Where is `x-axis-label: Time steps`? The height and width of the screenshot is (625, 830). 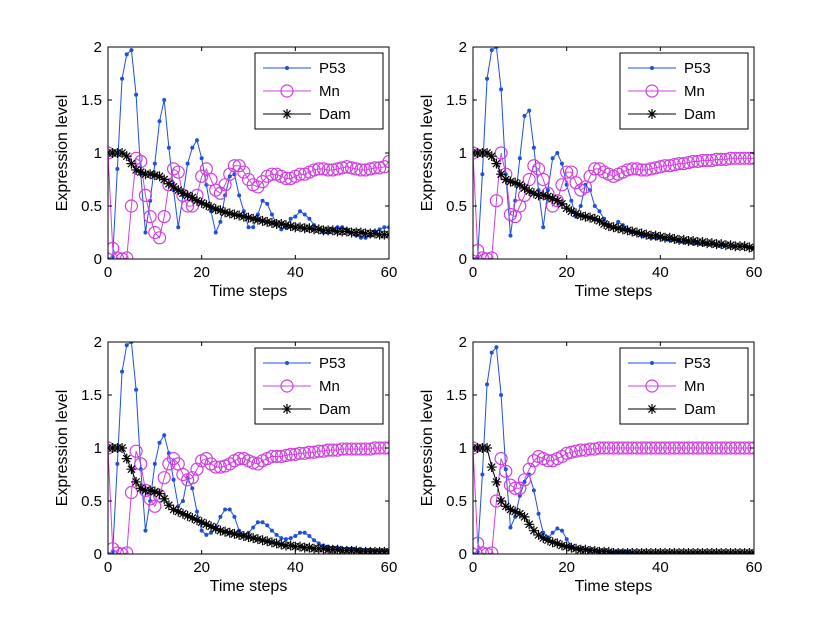 x-axis-label: Time steps is located at coordinates (614, 586).